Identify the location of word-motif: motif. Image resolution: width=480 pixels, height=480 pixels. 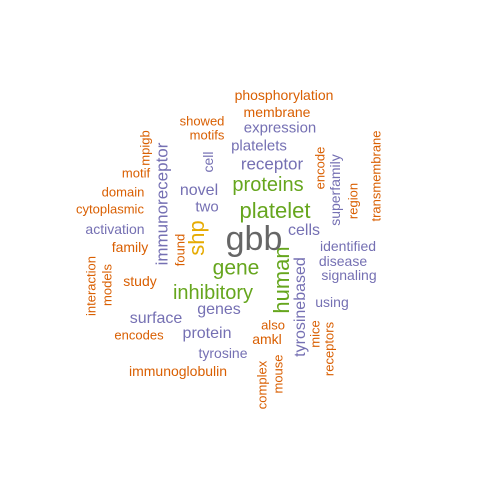
(136, 173).